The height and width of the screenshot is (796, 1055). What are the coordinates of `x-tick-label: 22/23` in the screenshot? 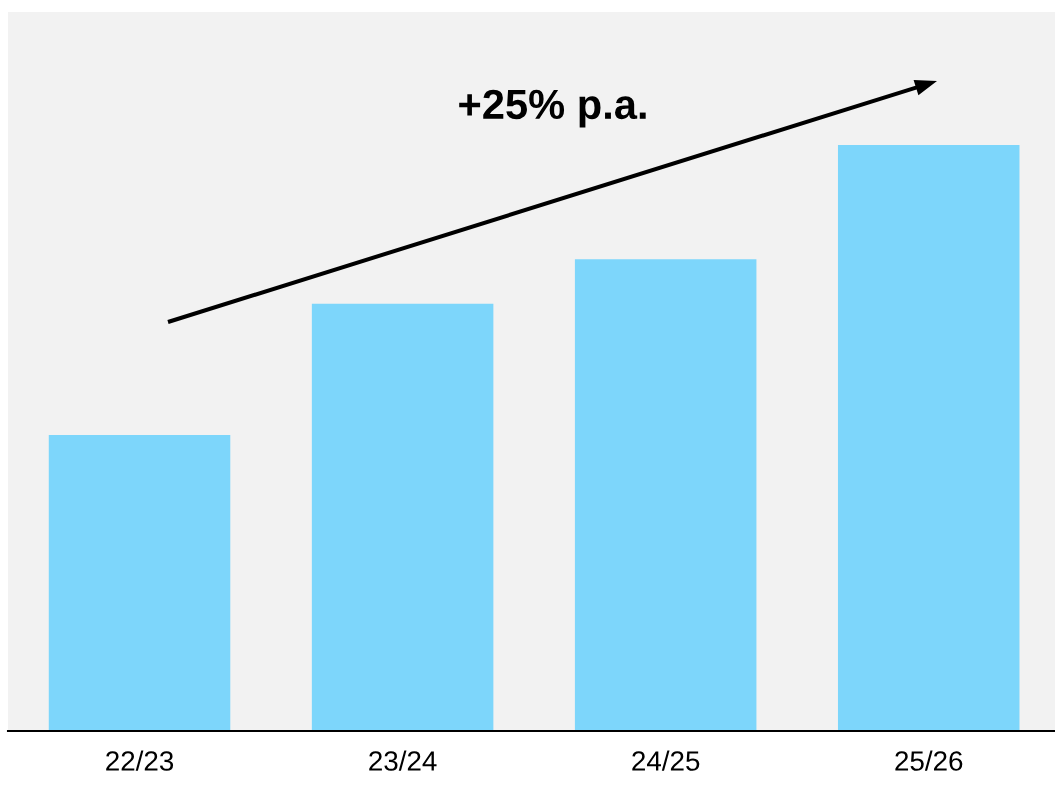 It's located at (140, 760).